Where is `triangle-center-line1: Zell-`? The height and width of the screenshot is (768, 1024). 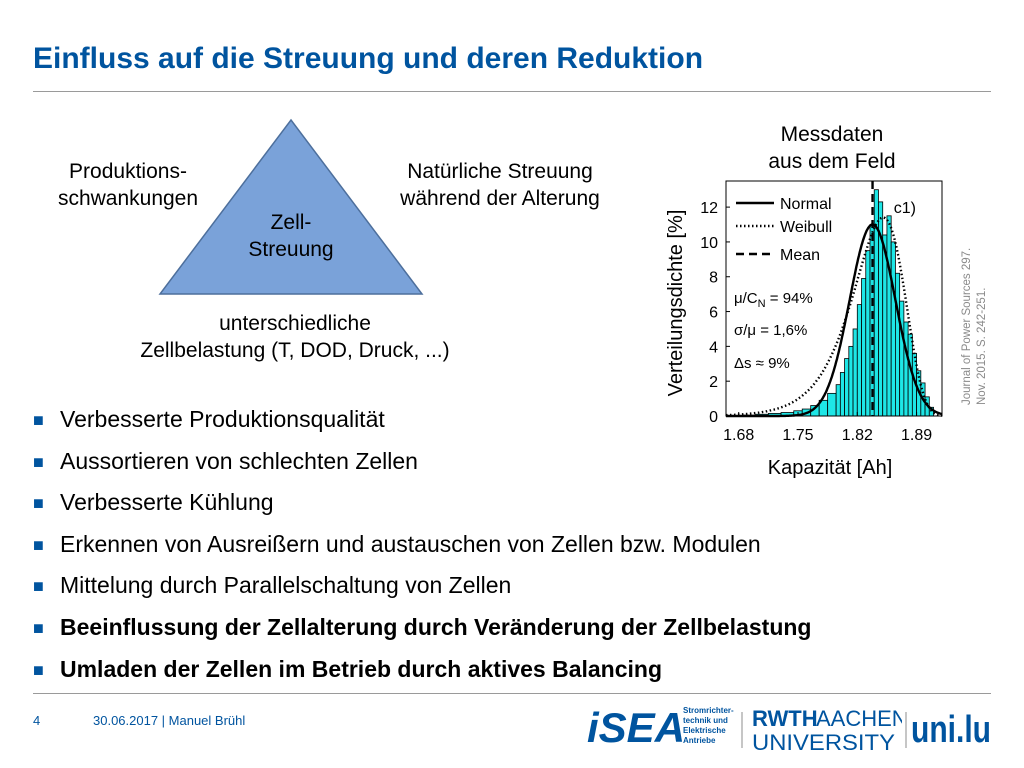
triangle-center-line1: Zell- is located at coordinates (291, 222).